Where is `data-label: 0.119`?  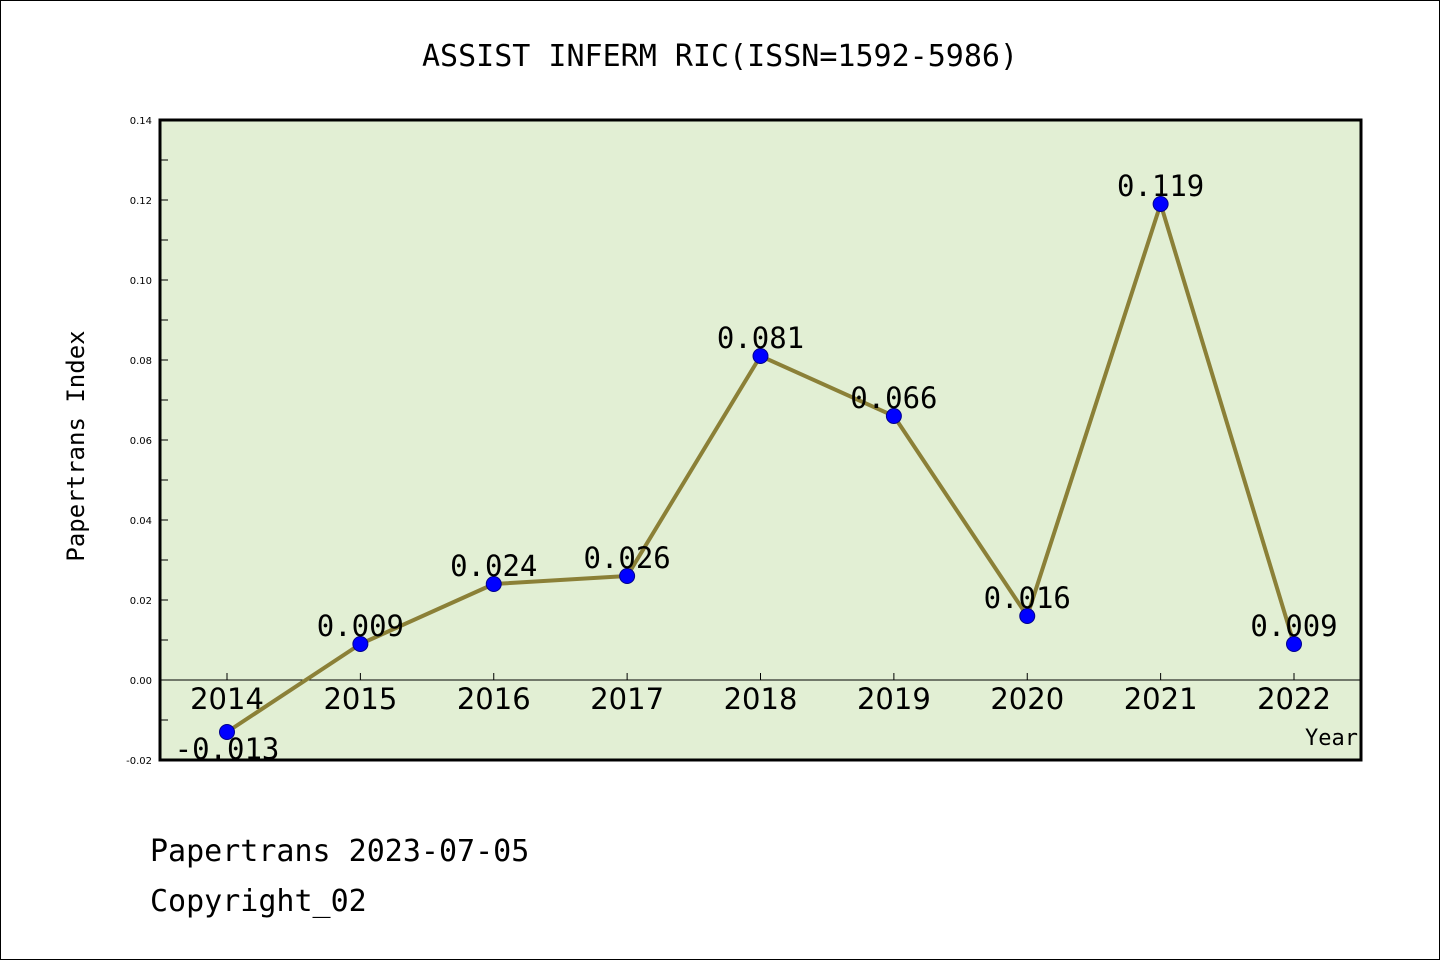 data-label: 0.119 is located at coordinates (1160, 186).